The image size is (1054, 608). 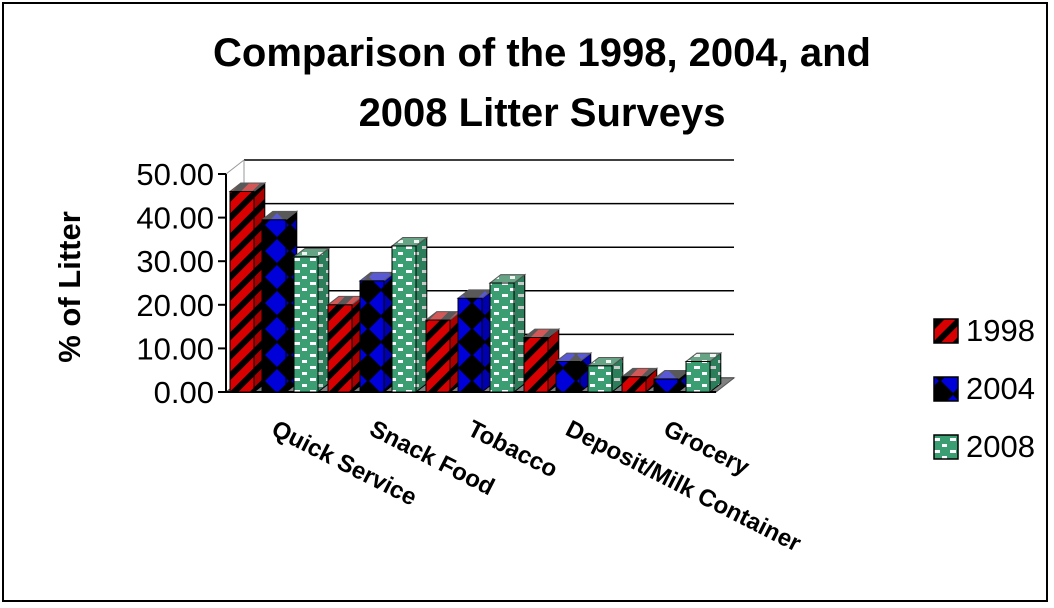 What do you see at coordinates (175, 174) in the screenshot?
I see `y-tick-label: 50.00` at bounding box center [175, 174].